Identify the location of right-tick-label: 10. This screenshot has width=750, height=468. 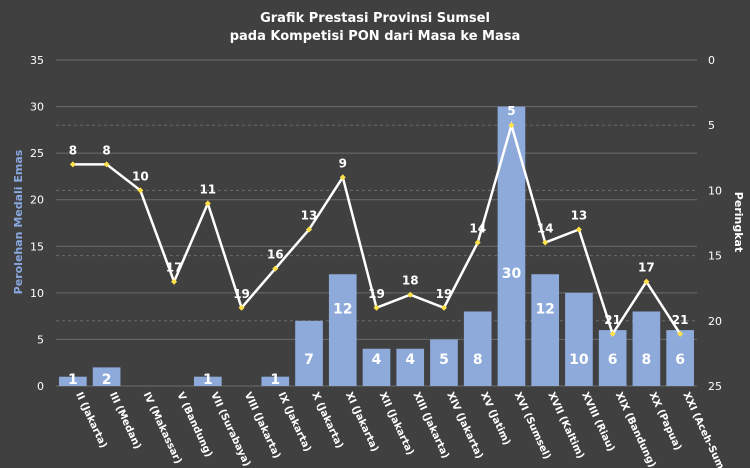
(715, 190).